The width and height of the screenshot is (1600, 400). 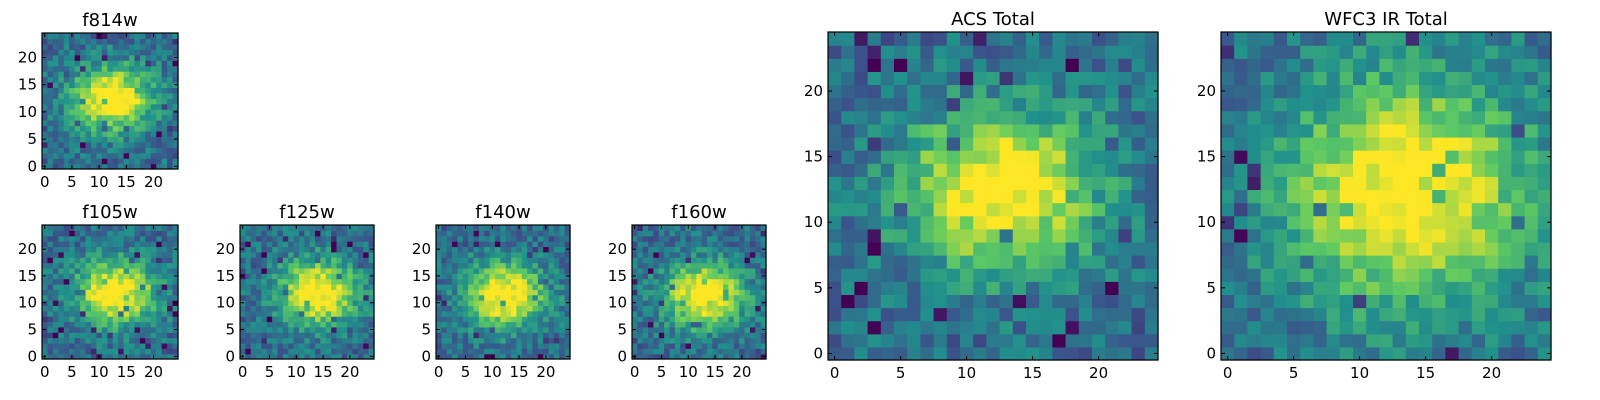 I want to click on y-tick-label: 15, so click(x=813, y=157).